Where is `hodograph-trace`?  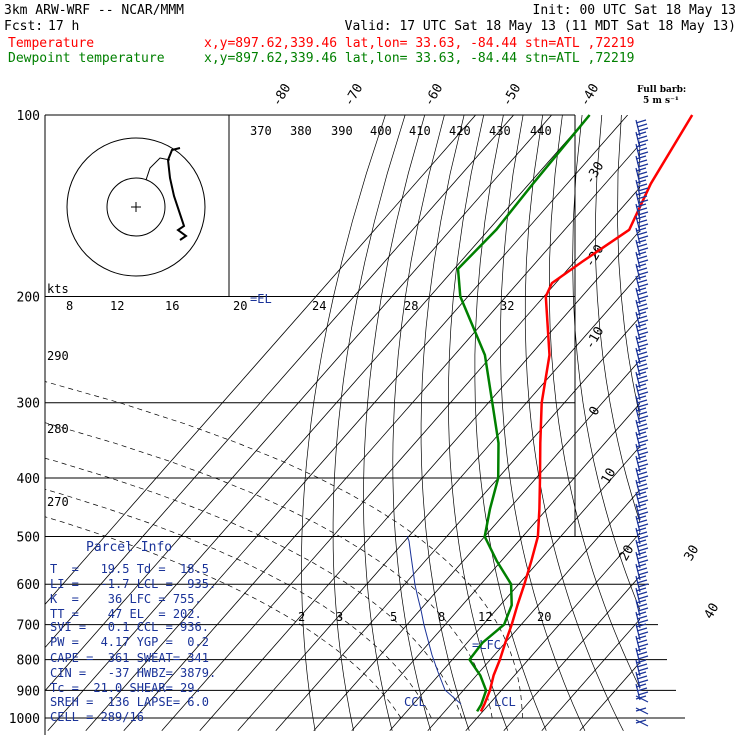 hodograph-trace is located at coordinates (177, 194).